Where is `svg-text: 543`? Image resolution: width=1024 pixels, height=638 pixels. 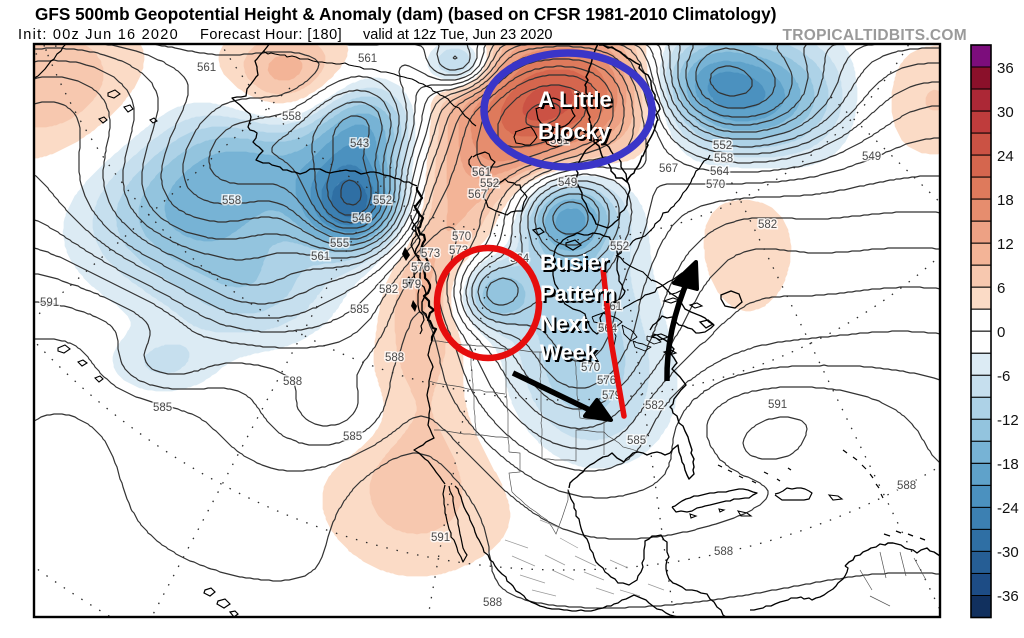 svg-text: 543 is located at coordinates (359, 144).